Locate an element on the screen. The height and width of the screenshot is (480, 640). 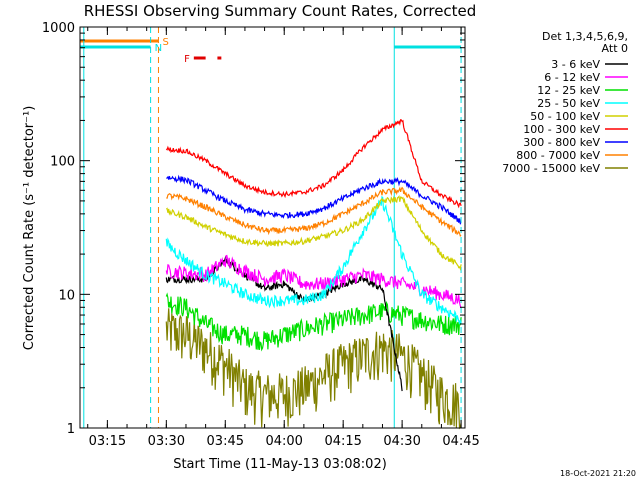
flag-label-F: F is located at coordinates (187, 59).